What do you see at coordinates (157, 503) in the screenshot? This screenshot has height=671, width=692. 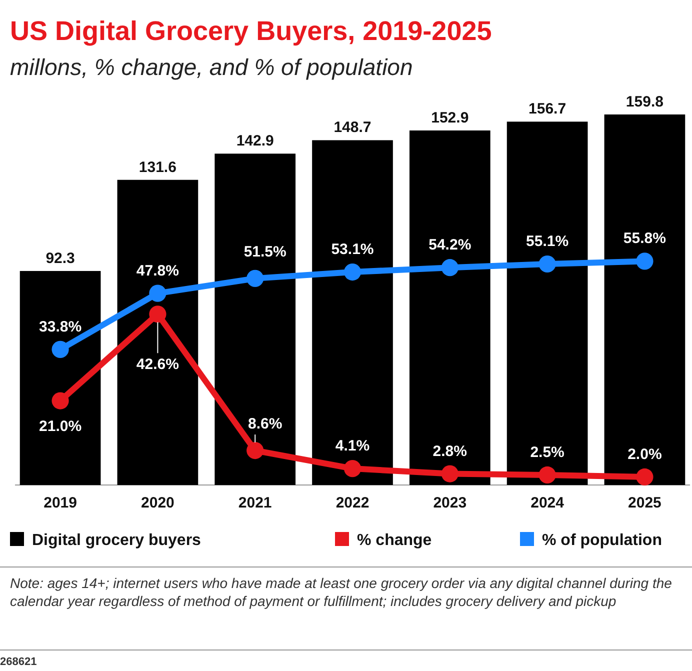 I see `x-tick-label: 2020` at bounding box center [157, 503].